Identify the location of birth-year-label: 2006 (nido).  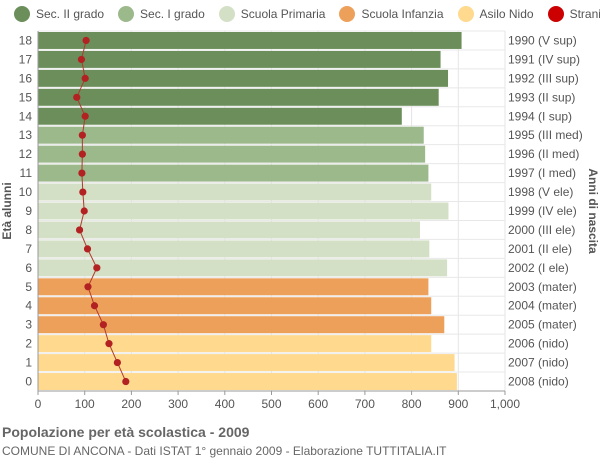
(538, 344).